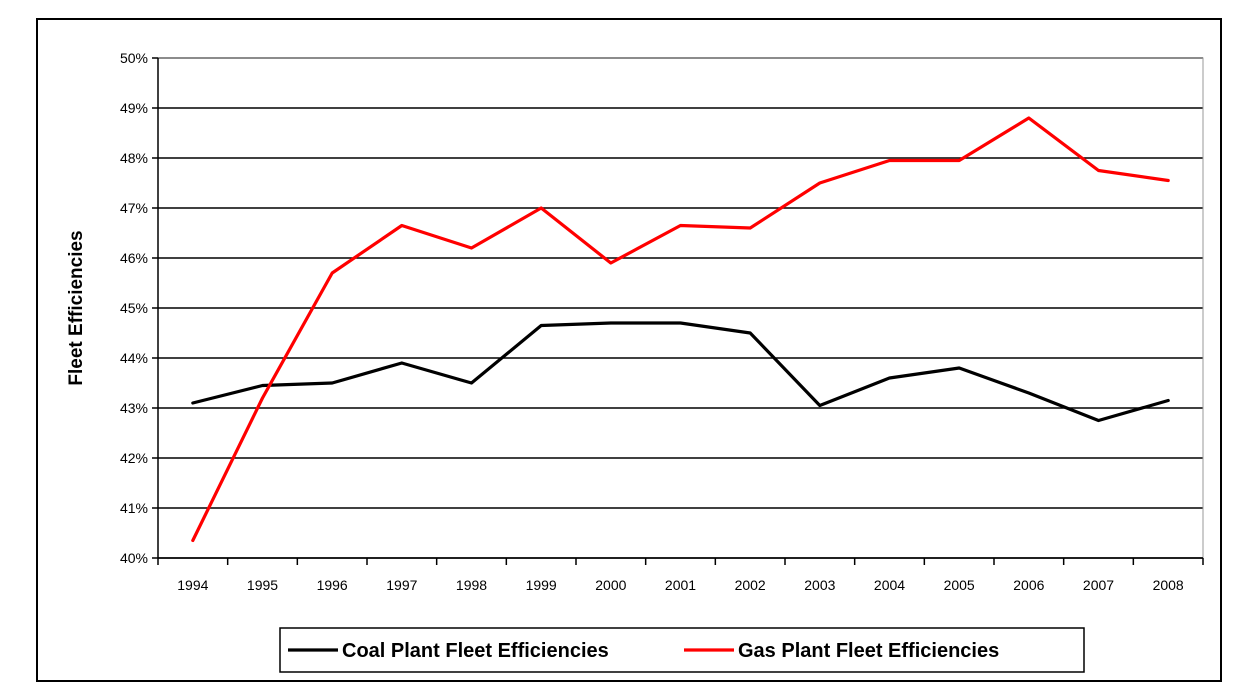 Image resolution: width=1252 pixels, height=697 pixels. Describe the element at coordinates (1098, 585) in the screenshot. I see `x-tick-label: 2007` at that location.